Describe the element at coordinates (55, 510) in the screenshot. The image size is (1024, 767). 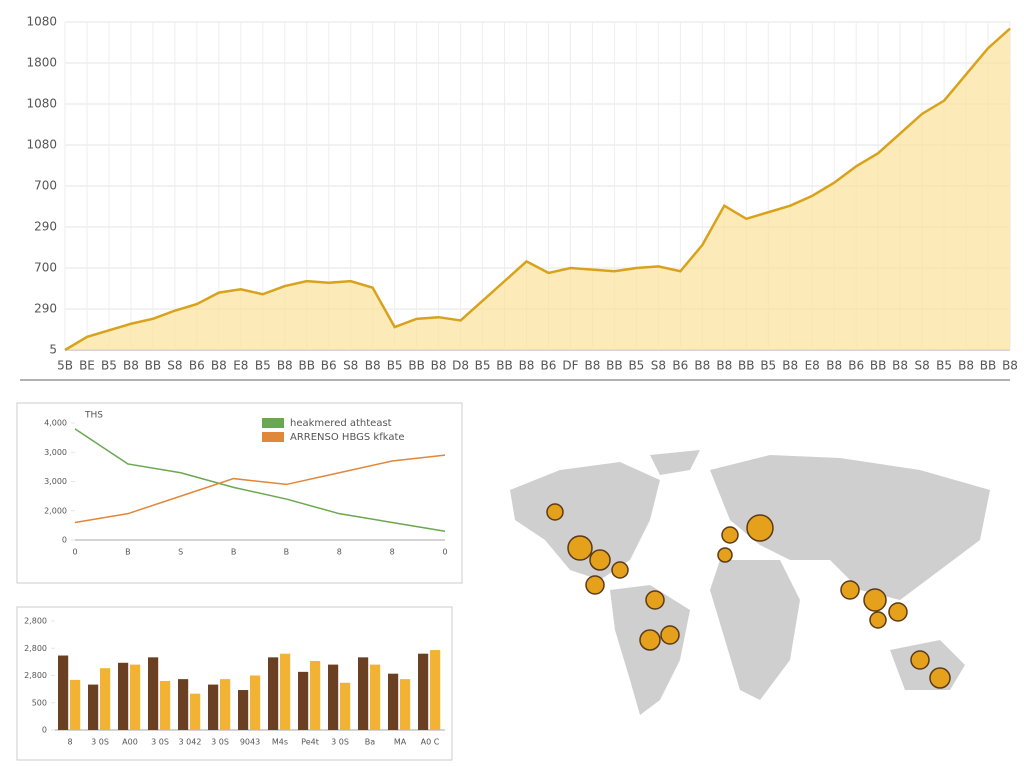
I see `y-tick-label: 2,000` at that location.